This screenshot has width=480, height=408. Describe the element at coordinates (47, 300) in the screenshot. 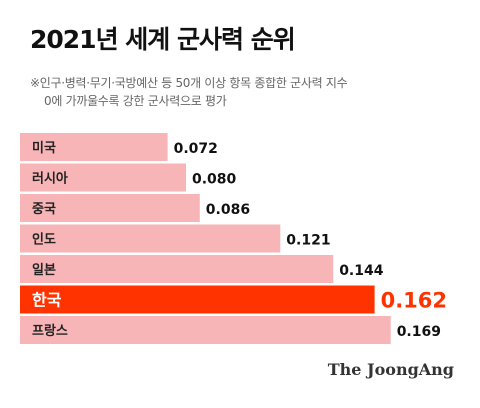

I see `category-label-5: 한국` at that location.